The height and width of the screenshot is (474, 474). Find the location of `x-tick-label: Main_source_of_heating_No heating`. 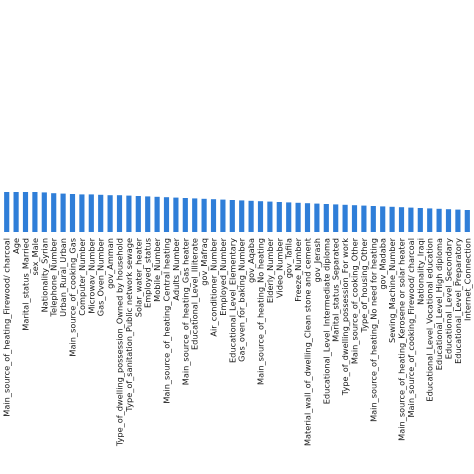

x-tick-label: Main_source_of_heating_No heating is located at coordinates (261, 311).